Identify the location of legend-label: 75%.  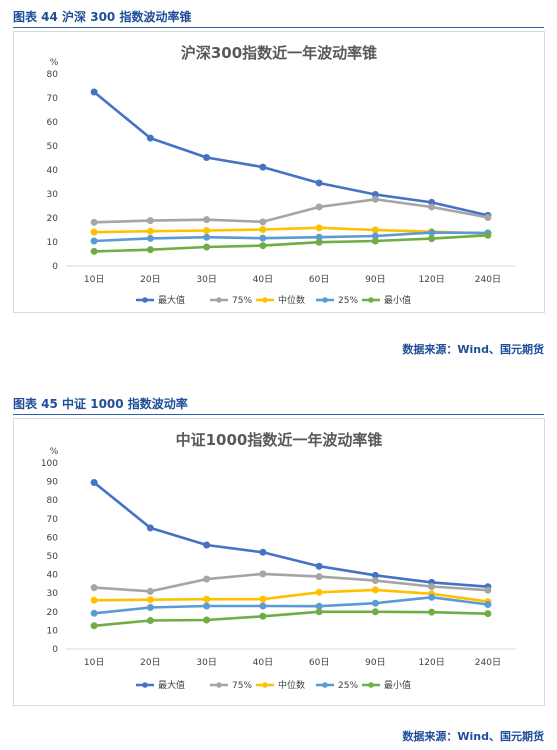
(242, 301).